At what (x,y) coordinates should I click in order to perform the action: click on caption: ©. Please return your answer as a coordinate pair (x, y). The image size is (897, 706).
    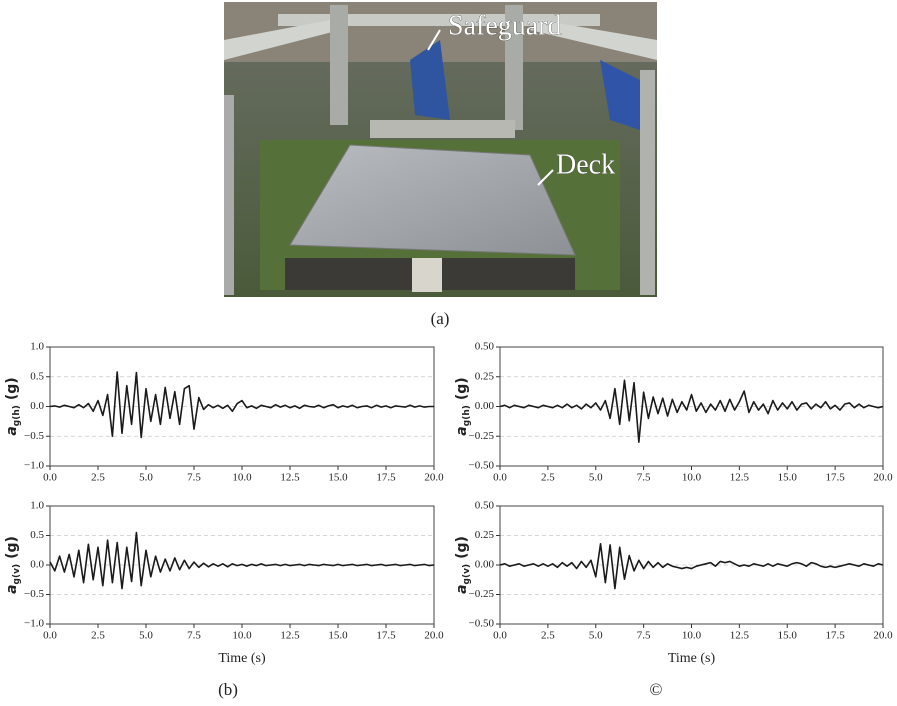
    Looking at the image, I should click on (656, 689).